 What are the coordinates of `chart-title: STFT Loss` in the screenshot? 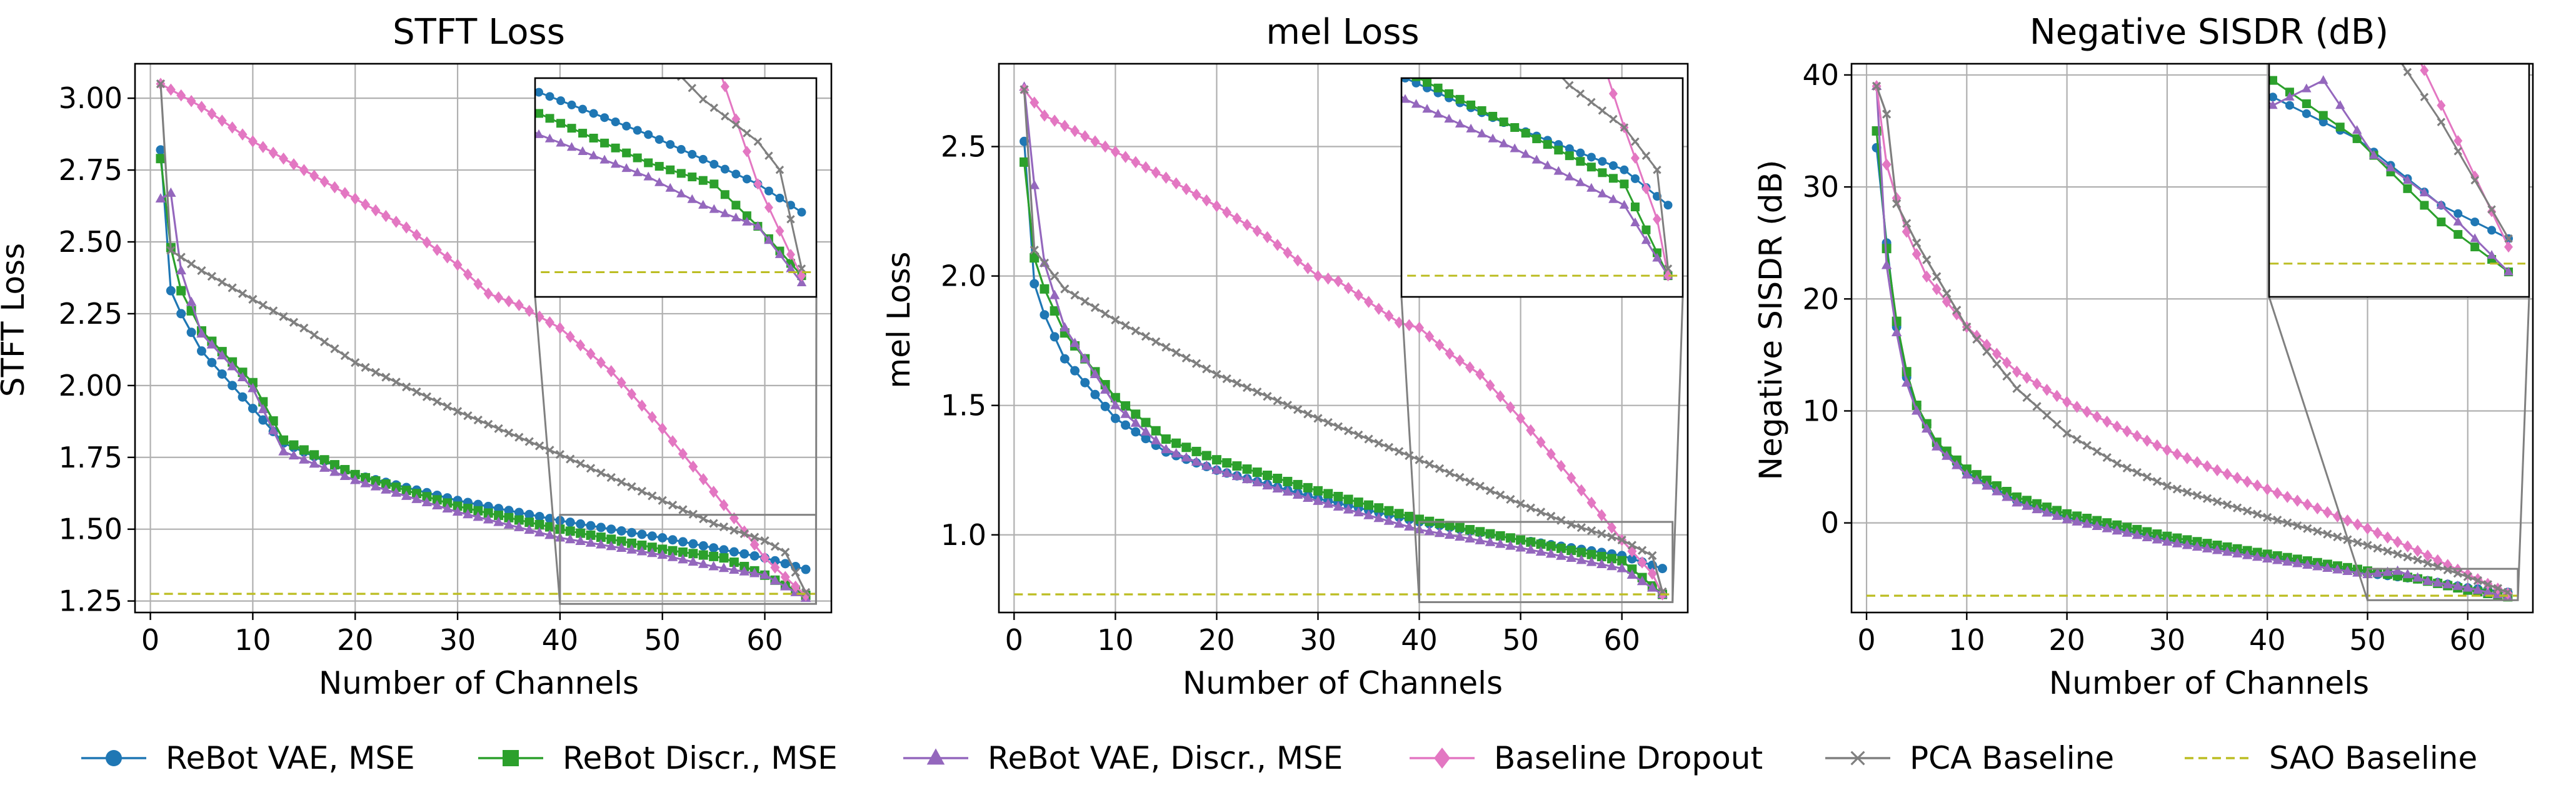 It's located at (479, 32).